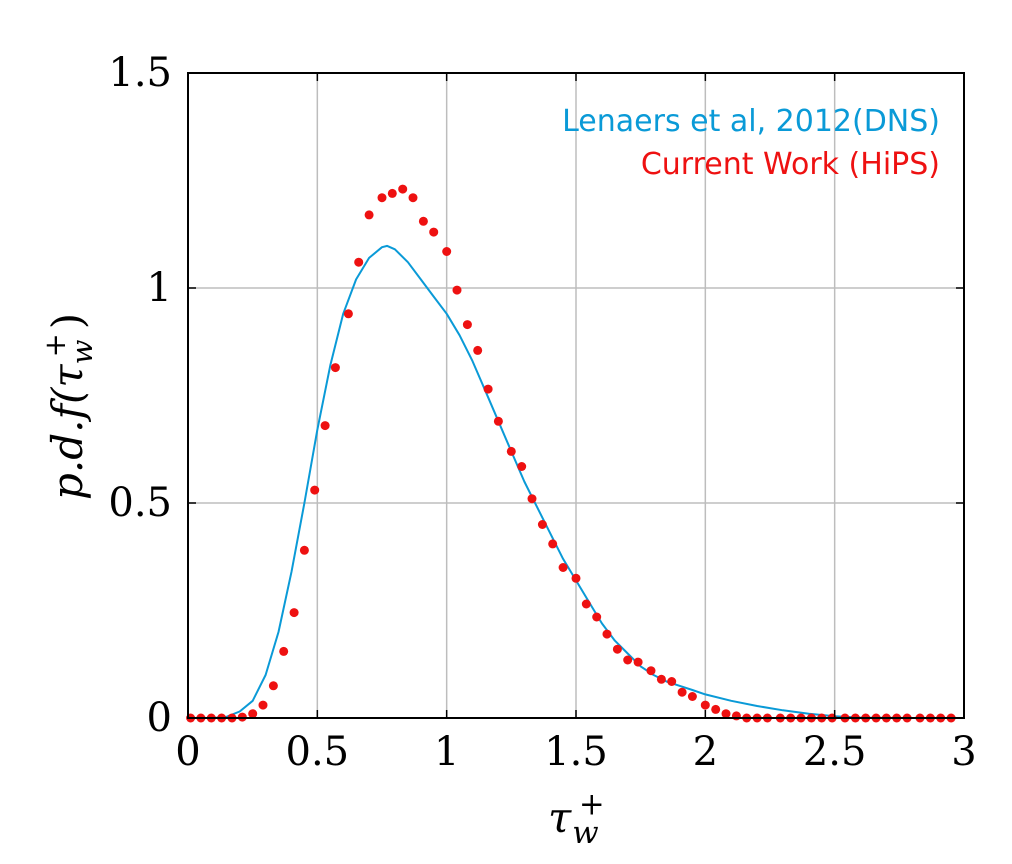 The height and width of the screenshot is (864, 1012). I want to click on x-tick-label: 2, so click(705, 752).